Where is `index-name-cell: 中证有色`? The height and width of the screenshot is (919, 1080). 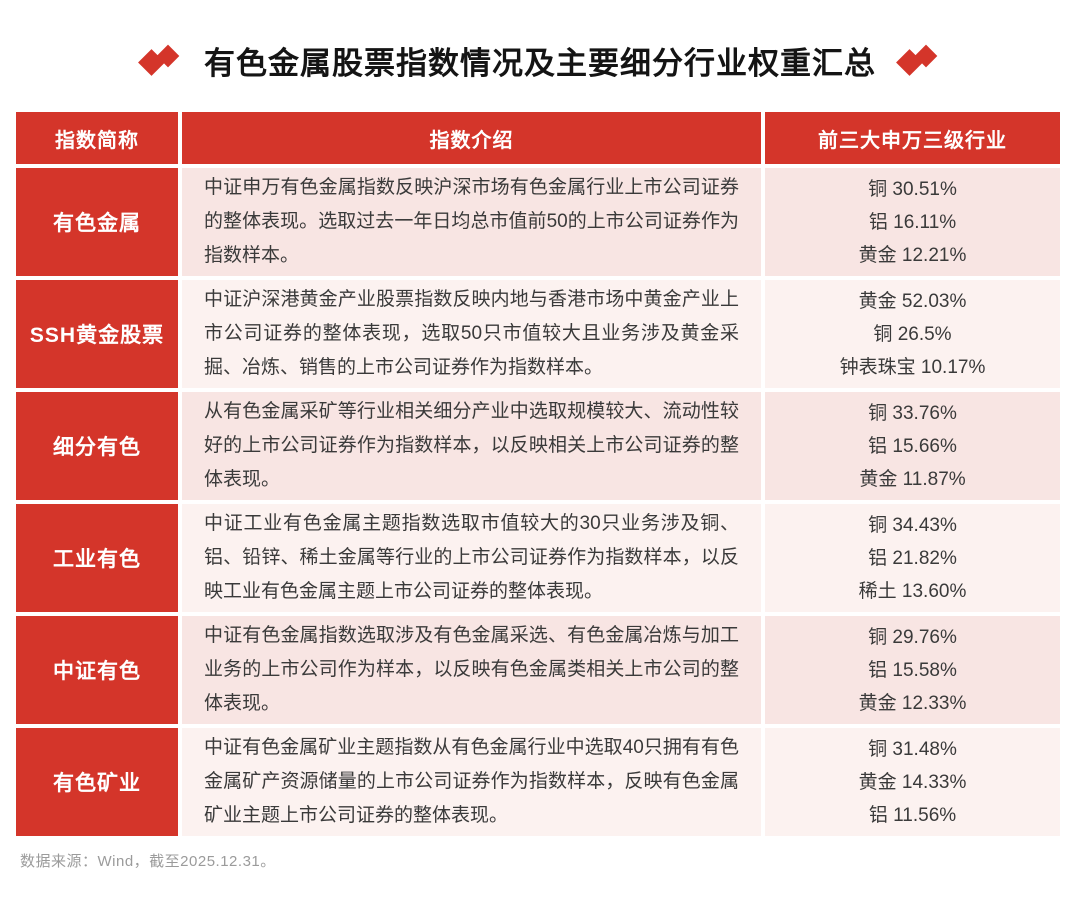 index-name-cell: 中证有色 is located at coordinates (97, 670).